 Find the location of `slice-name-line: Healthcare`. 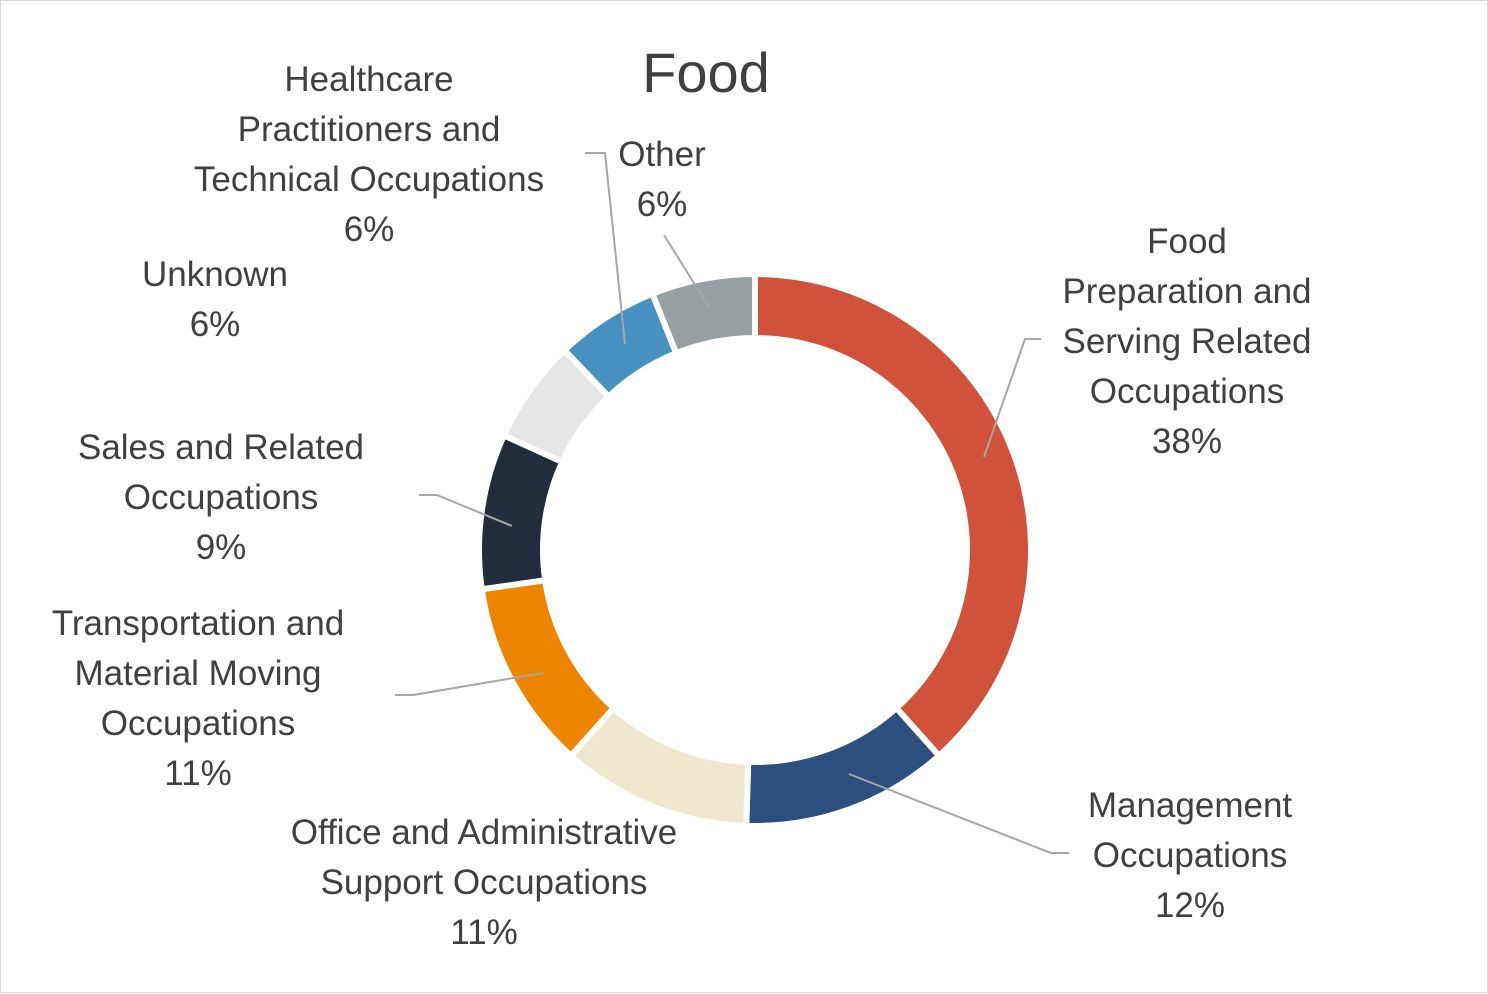

slice-name-line: Healthcare is located at coordinates (368, 79).